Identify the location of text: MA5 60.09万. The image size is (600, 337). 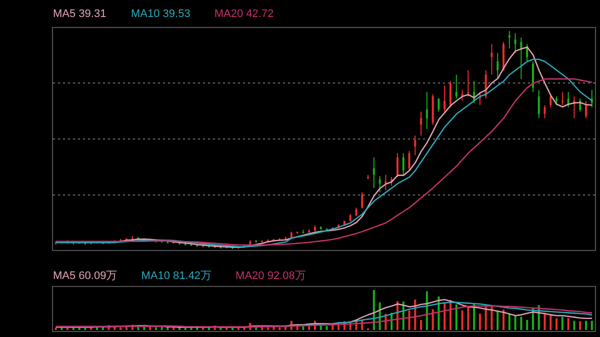
(85, 276).